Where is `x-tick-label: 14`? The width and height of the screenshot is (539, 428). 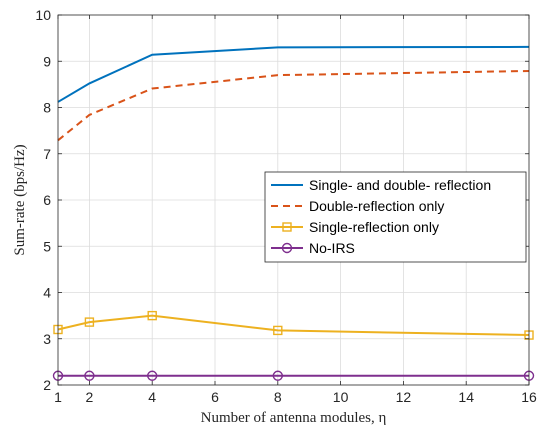
x-tick-label: 14 is located at coordinates (466, 397).